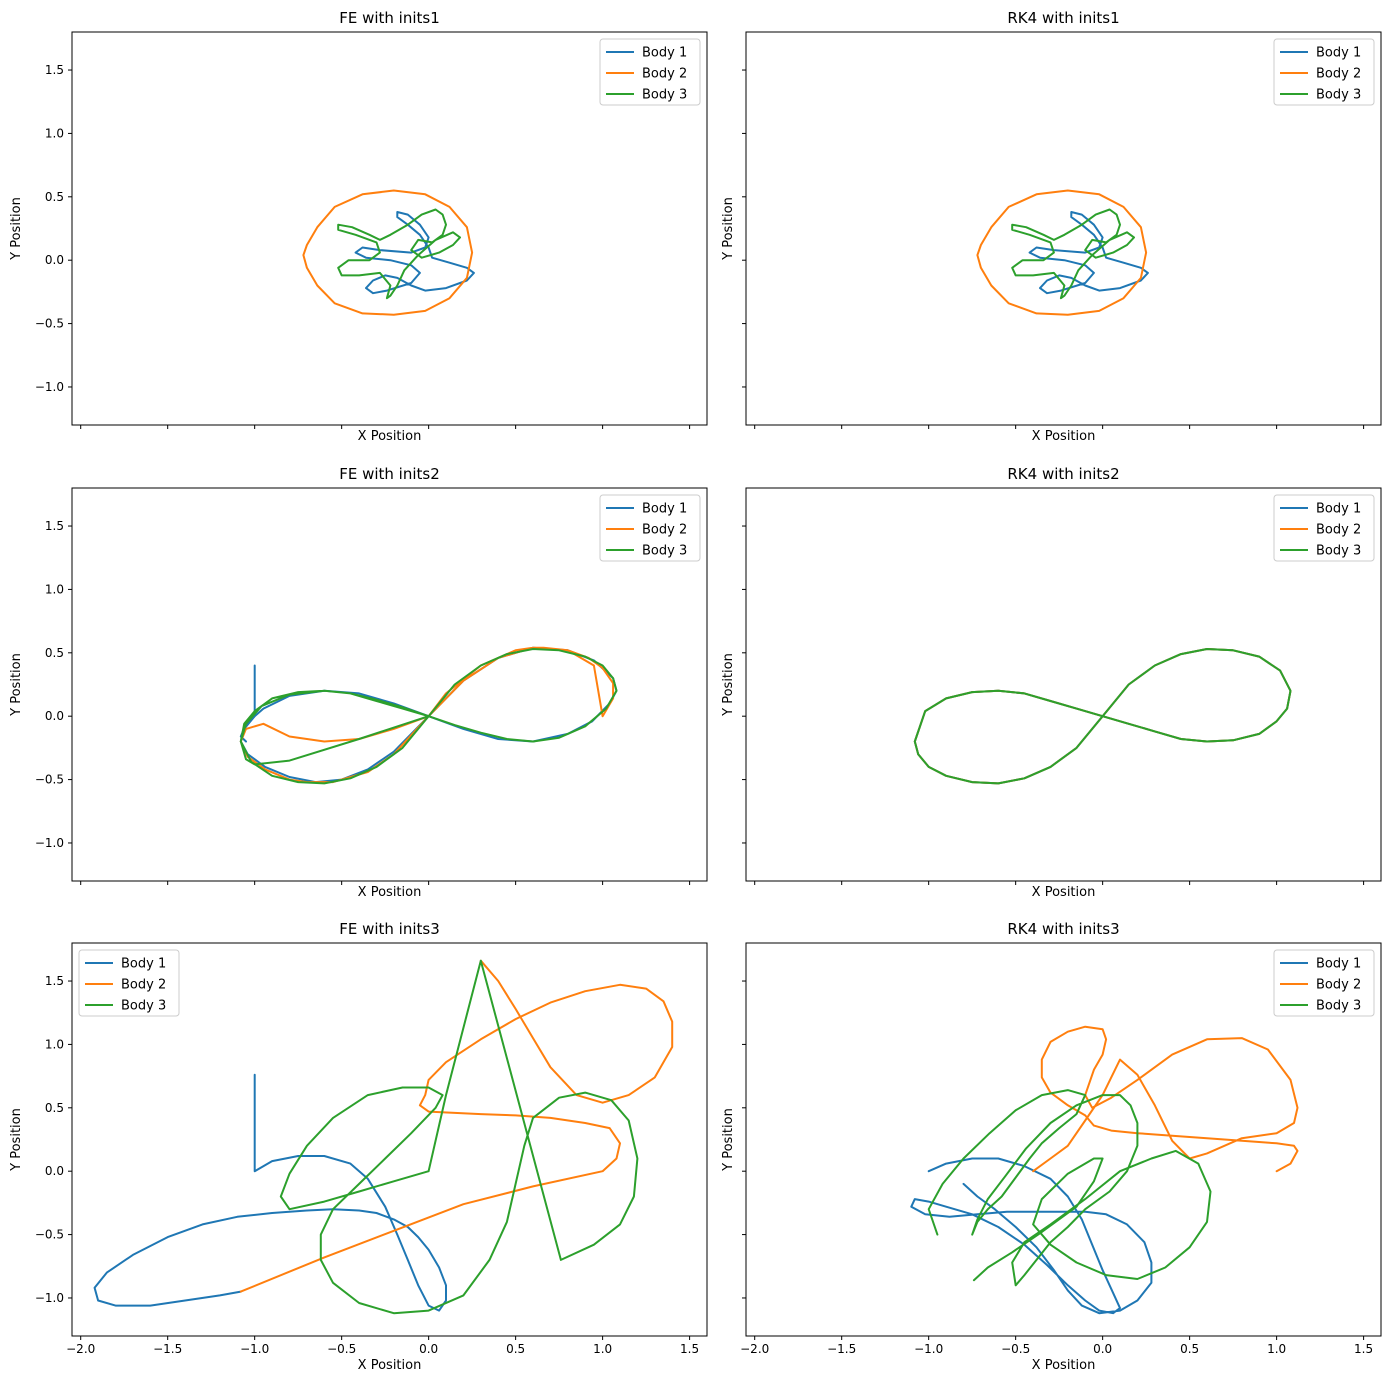  What do you see at coordinates (389, 929) in the screenshot?
I see `subplot-title: FE with inits3` at bounding box center [389, 929].